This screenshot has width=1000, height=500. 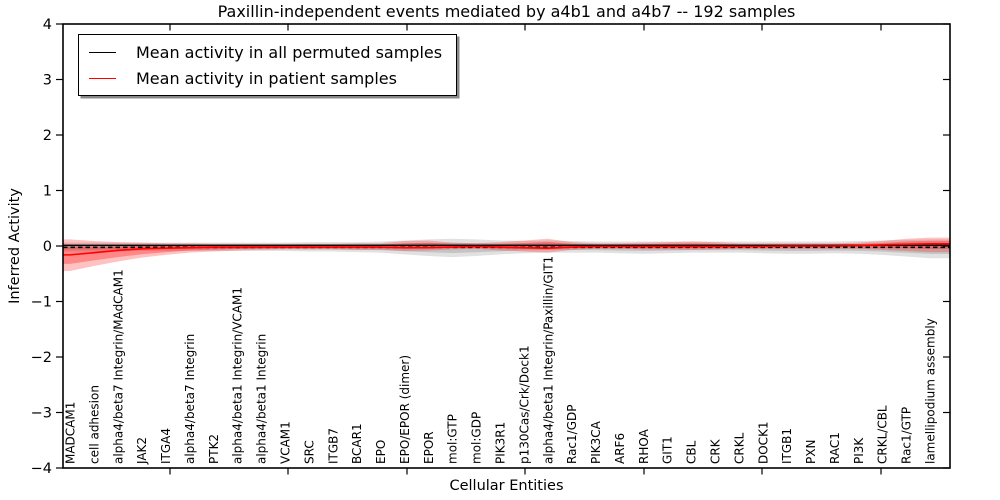 What do you see at coordinates (429, 447) in the screenshot?
I see `x-entity-label: EPOR` at bounding box center [429, 447].